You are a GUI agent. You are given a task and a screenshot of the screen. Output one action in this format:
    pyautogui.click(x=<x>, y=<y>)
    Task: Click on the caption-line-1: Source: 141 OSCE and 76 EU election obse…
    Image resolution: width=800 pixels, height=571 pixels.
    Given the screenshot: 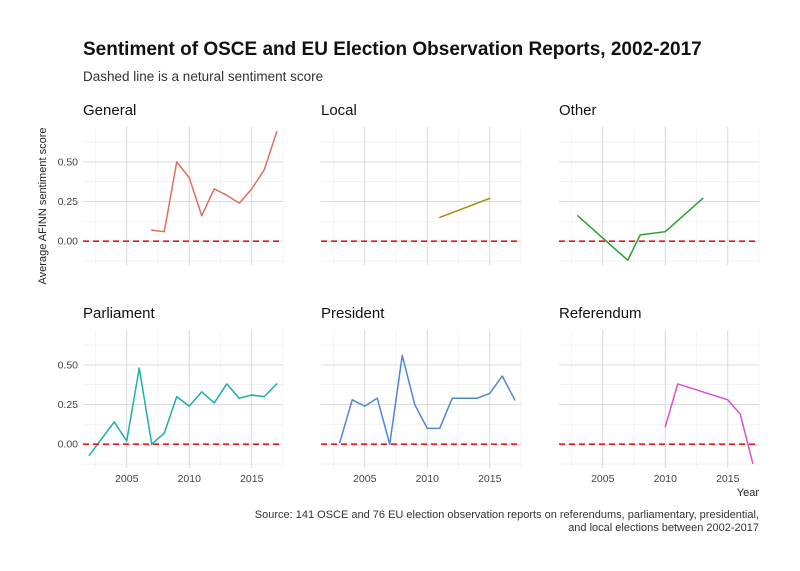 What is the action you would take?
    pyautogui.click(x=507, y=515)
    